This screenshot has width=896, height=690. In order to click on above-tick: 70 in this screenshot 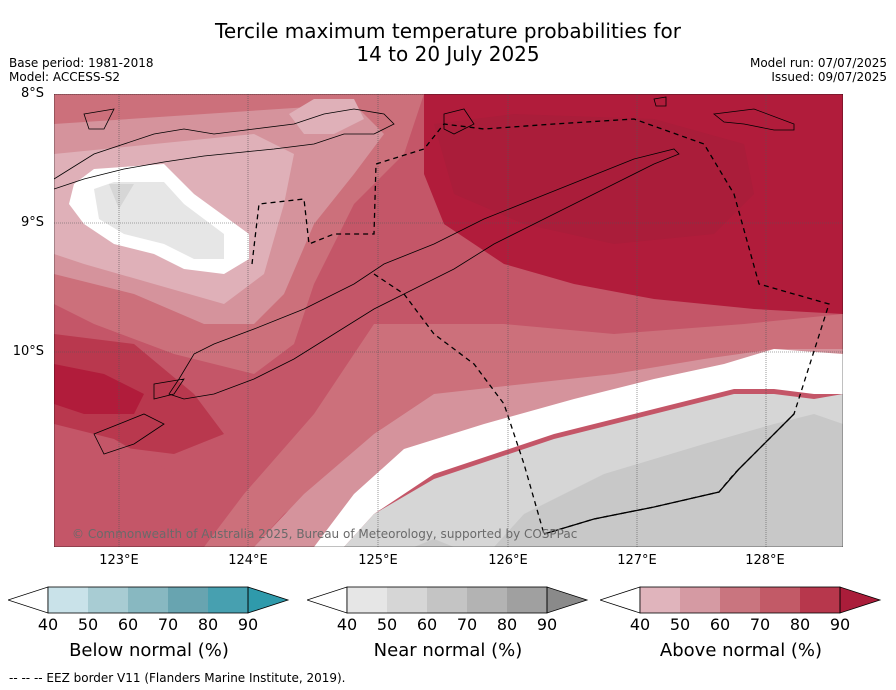, I will do `click(760, 624)`.